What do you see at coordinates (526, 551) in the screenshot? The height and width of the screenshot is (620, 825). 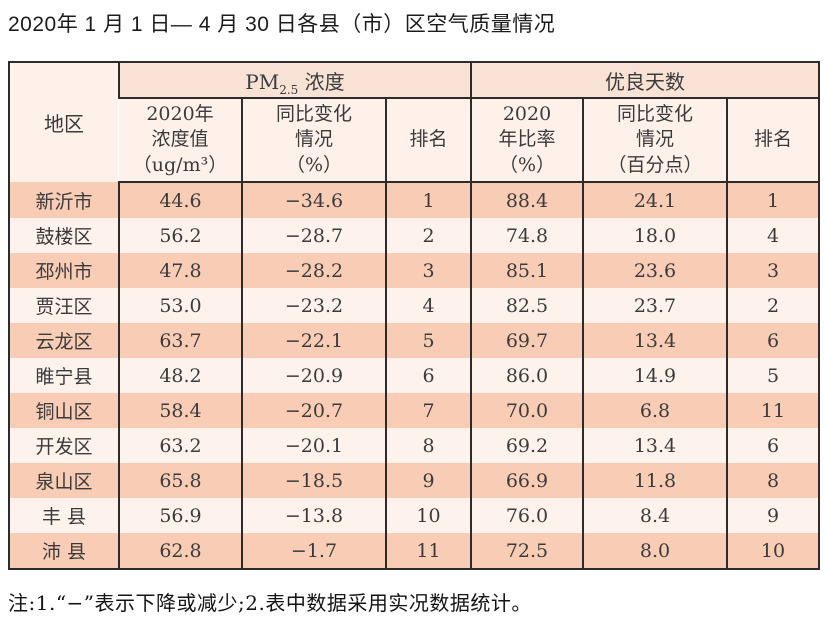 I see `days-rate-cell: 72.5` at bounding box center [526, 551].